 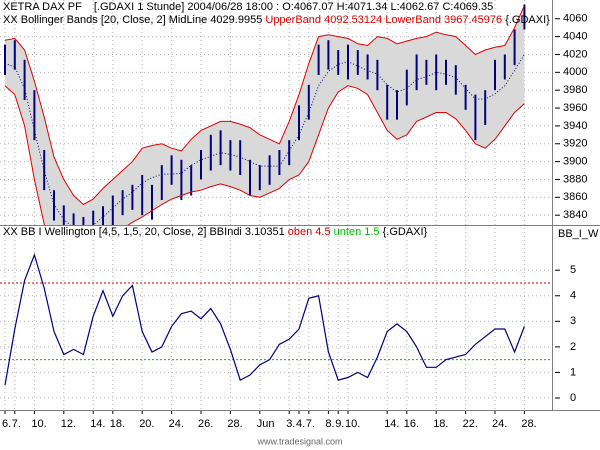 What do you see at coordinates (266, 424) in the screenshot?
I see `x-tick-label: Jun` at bounding box center [266, 424].